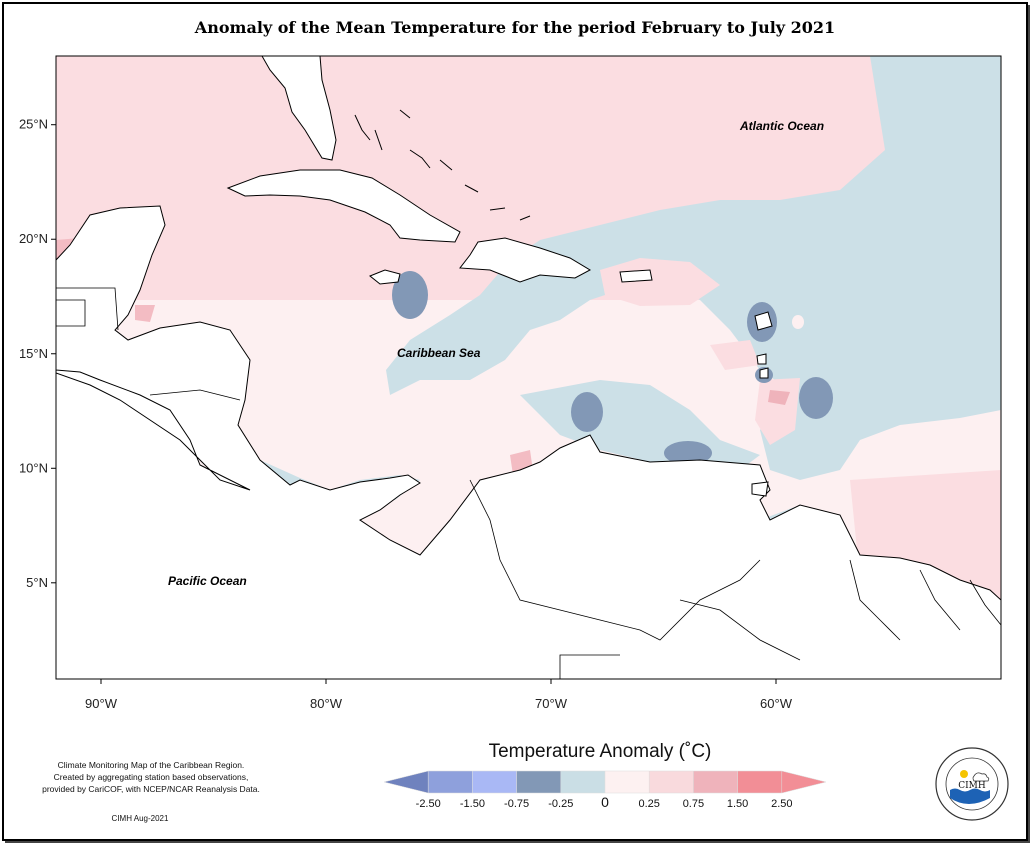 This screenshot has width=1030, height=843. Describe the element at coordinates (385, 277) in the screenshot. I see `jamaica` at that location.